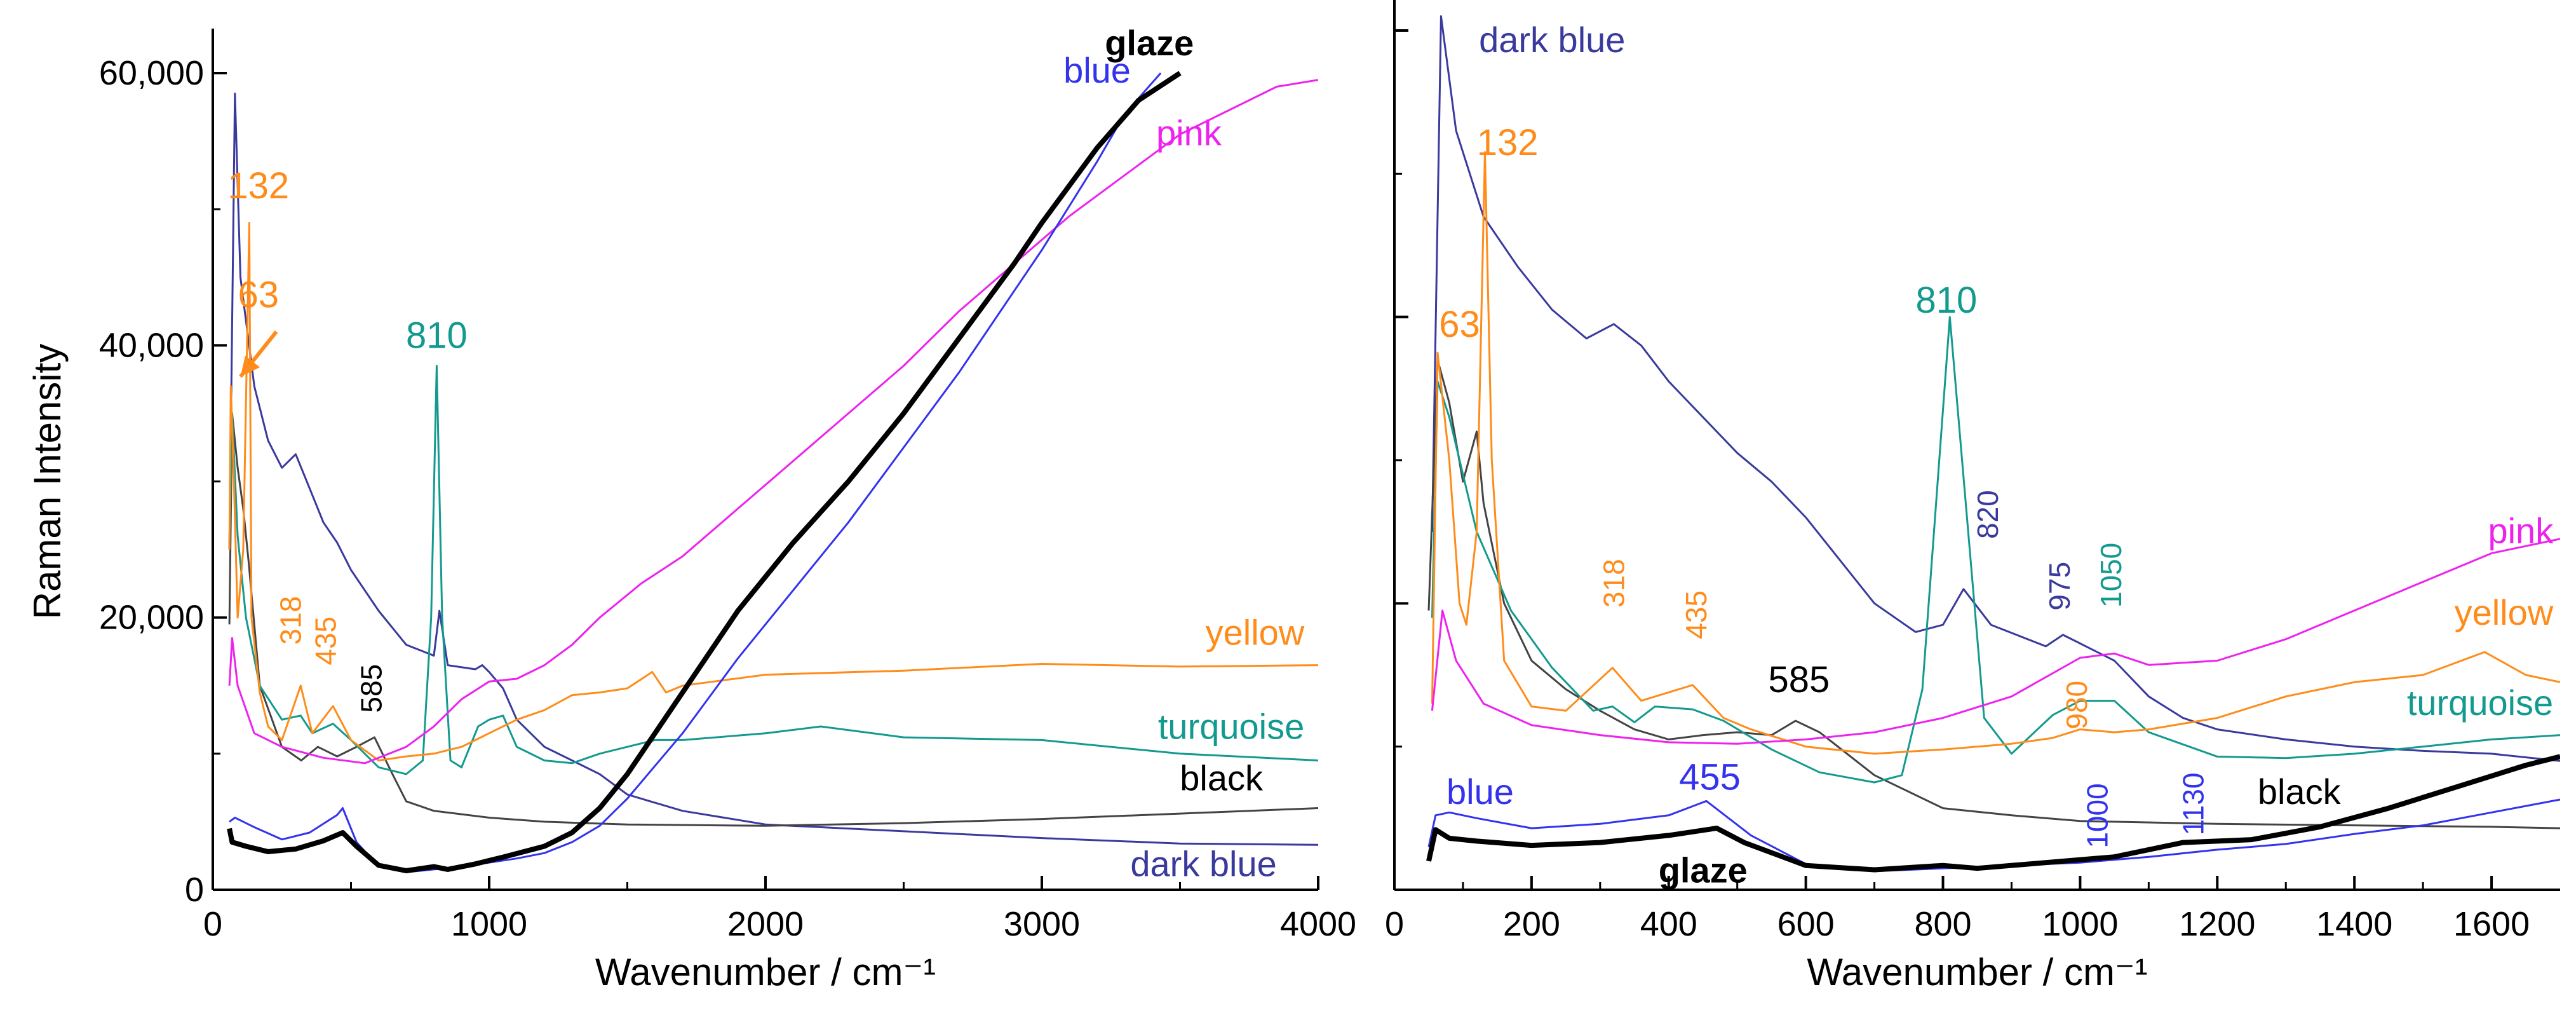 This screenshot has height=1022, width=2576. What do you see at coordinates (250, 366) in the screenshot?
I see `annotation-arrowhead` at bounding box center [250, 366].